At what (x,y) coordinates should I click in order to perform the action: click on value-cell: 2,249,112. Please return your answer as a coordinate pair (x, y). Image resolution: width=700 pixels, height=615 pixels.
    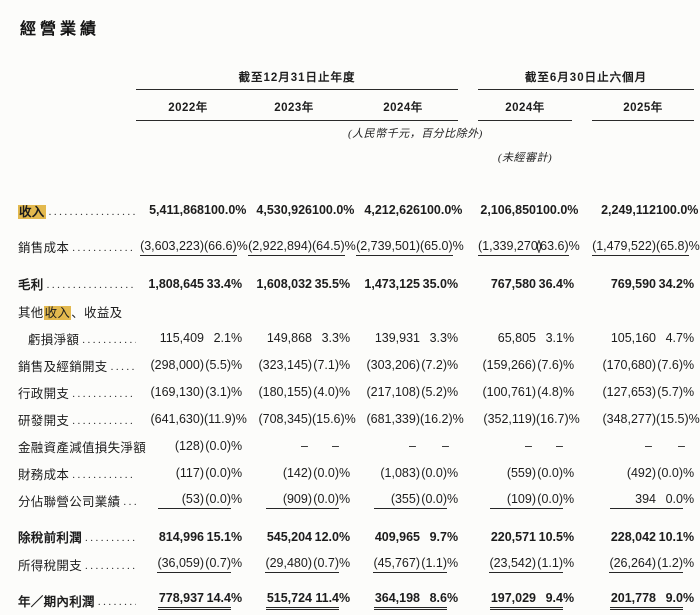
    Looking at the image, I should click on (628, 209).